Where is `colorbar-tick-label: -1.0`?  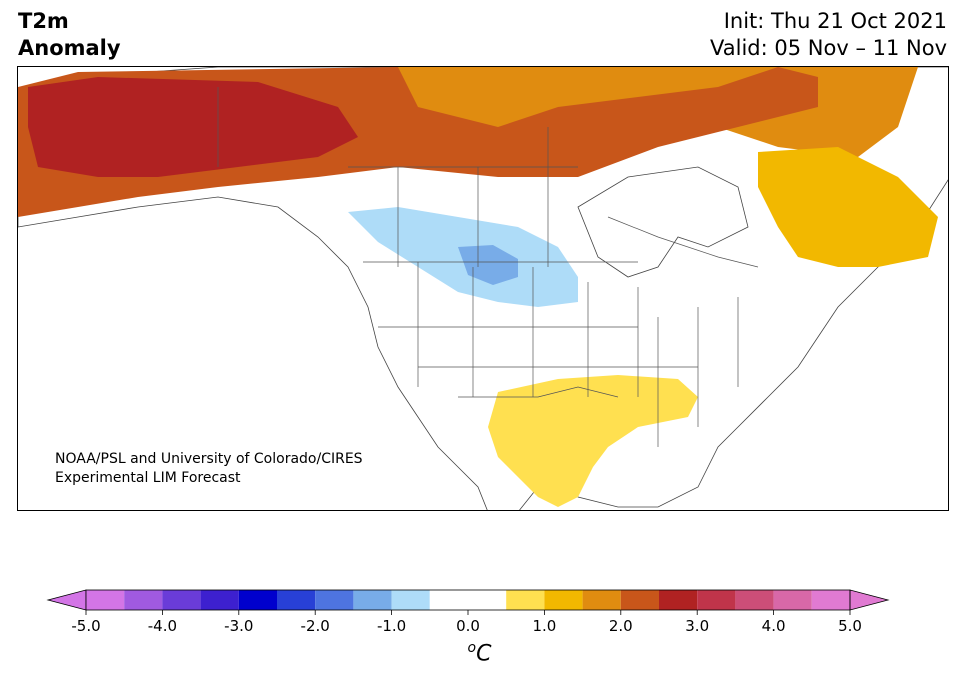
colorbar-tick-label: -1.0 is located at coordinates (391, 626).